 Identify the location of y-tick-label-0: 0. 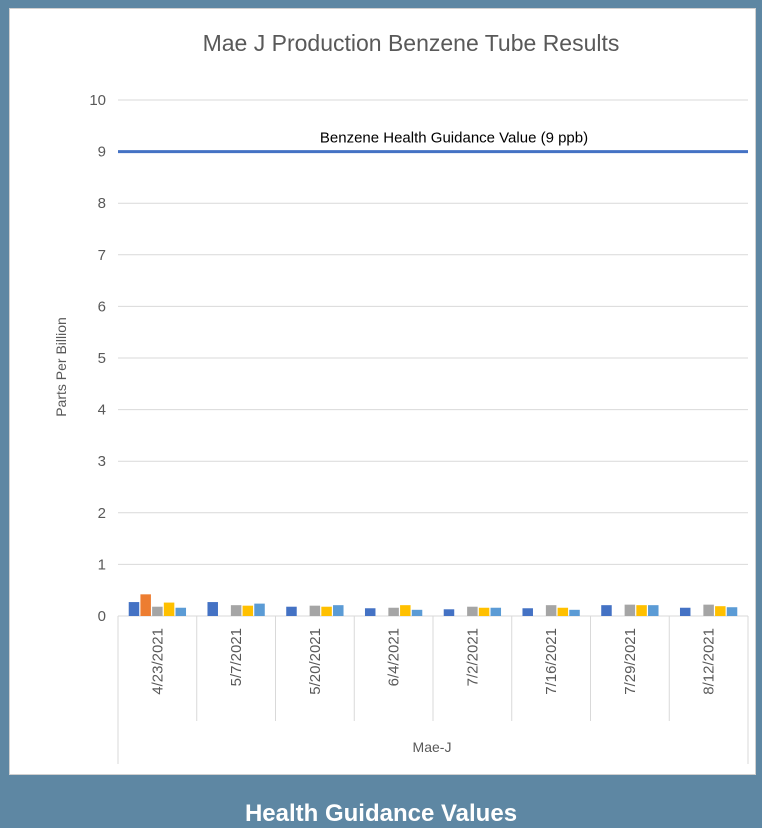
(102, 616).